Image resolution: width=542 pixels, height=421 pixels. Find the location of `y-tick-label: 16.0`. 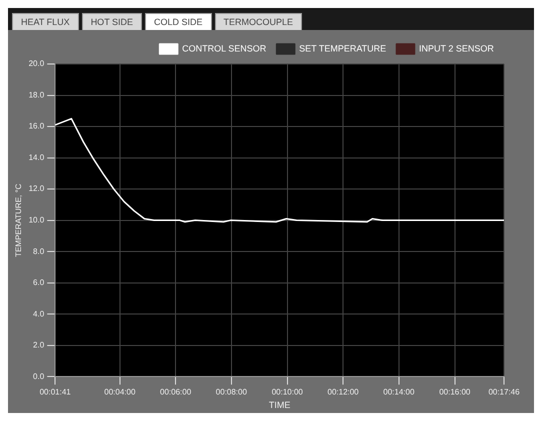

y-tick-label: 16.0 is located at coordinates (36, 126).